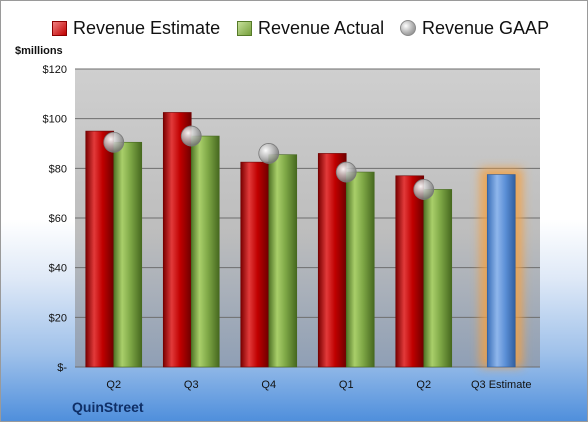 Image resolution: width=588 pixels, height=422 pixels. What do you see at coordinates (346, 385) in the screenshot?
I see `x-tick-label: Q1` at bounding box center [346, 385].